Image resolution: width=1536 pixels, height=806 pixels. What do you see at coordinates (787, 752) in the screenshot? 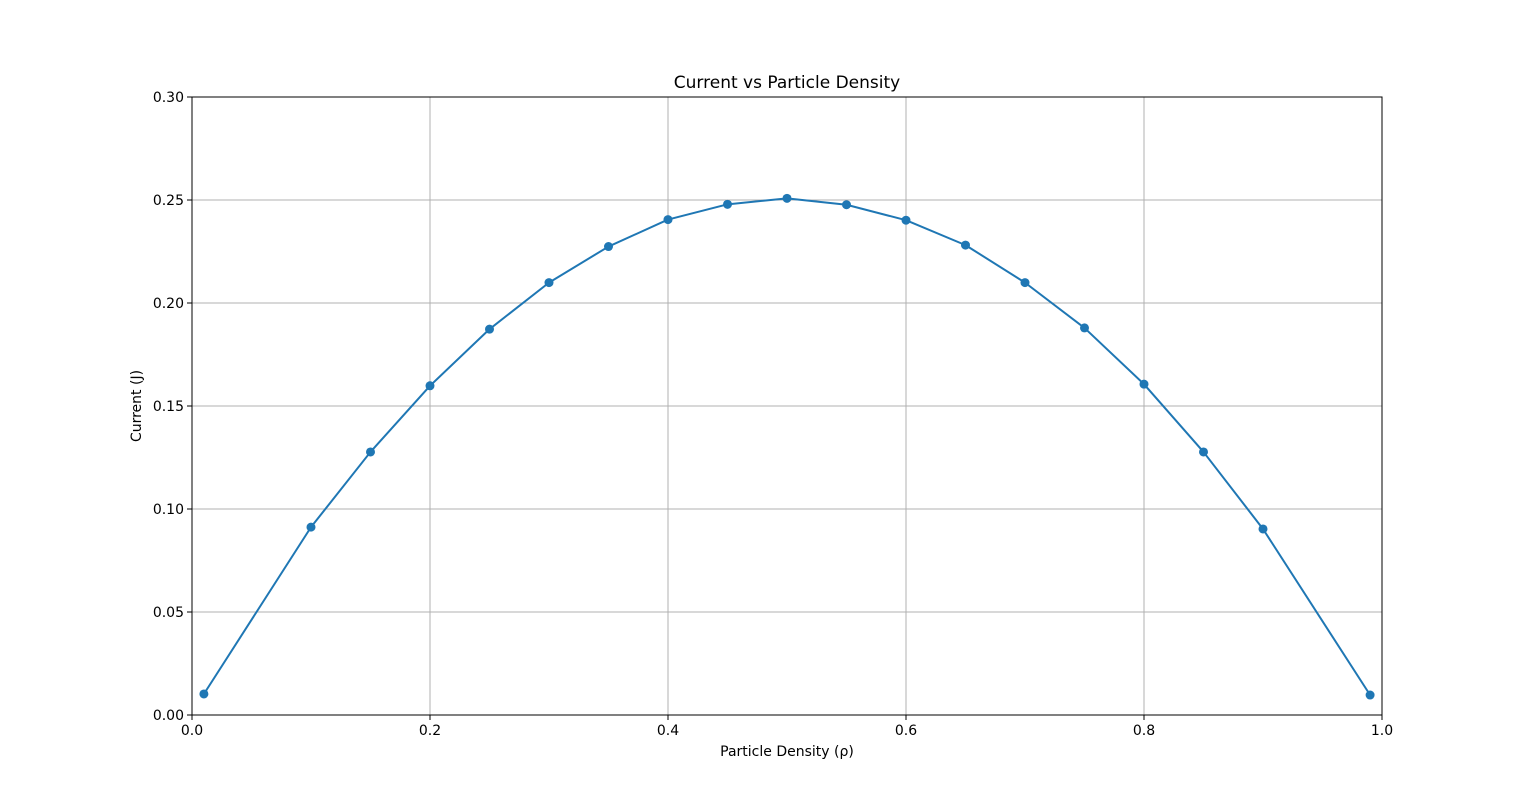
I see `x-axis-label: Particle Density (ρ)` at bounding box center [787, 752].